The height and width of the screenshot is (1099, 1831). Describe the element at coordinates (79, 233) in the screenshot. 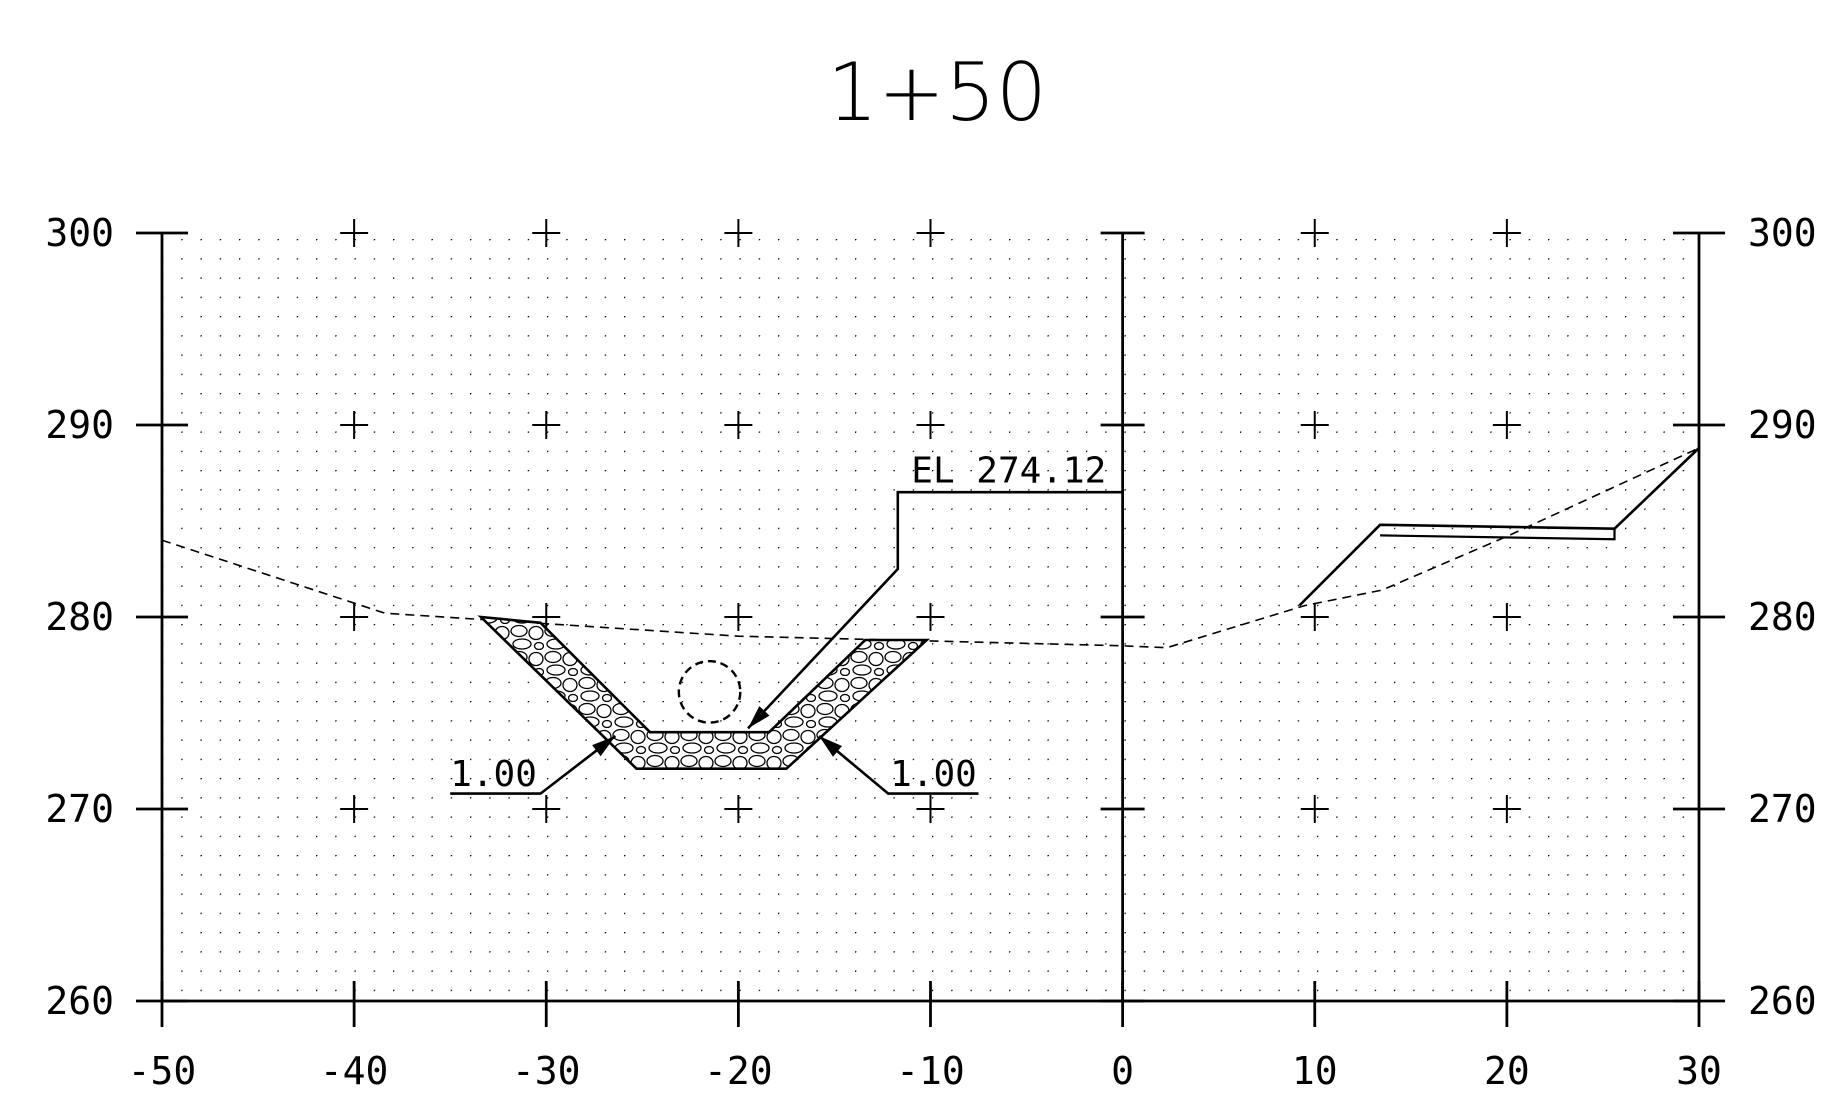

I see `y-tick-label-left: 300` at that location.